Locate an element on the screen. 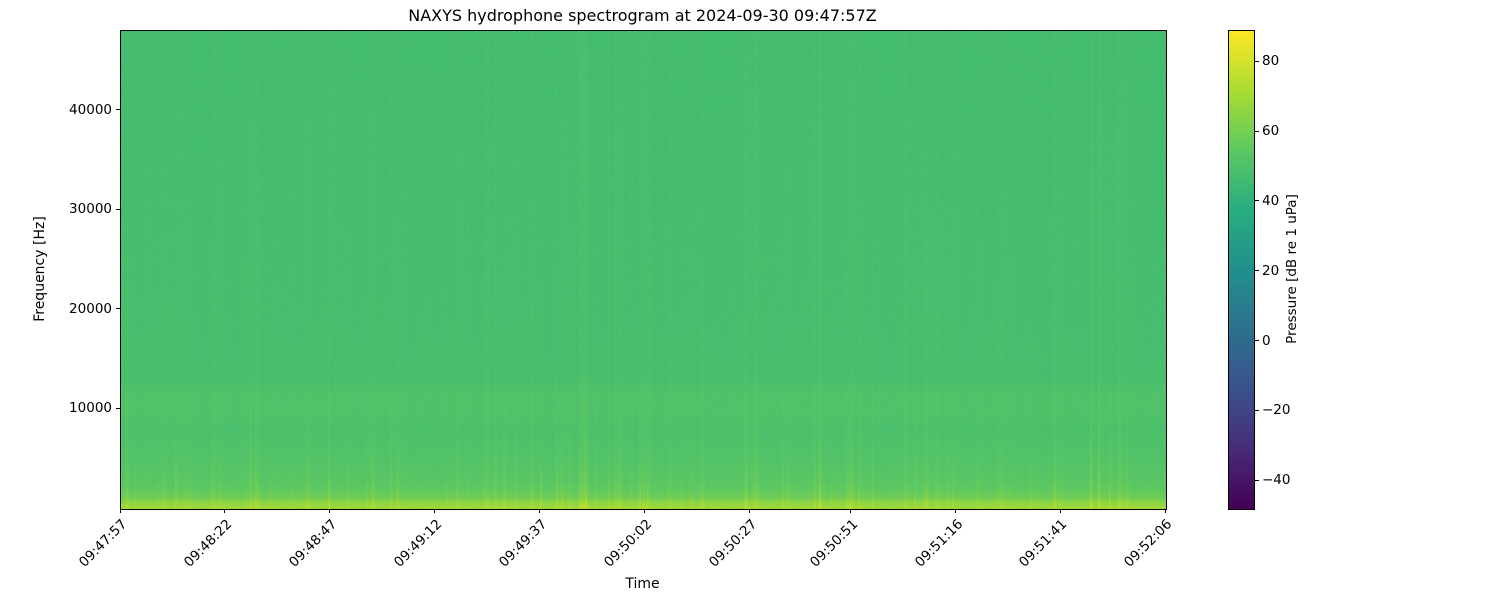 The image size is (1500, 600). x-axis-label: Time is located at coordinates (642, 584).